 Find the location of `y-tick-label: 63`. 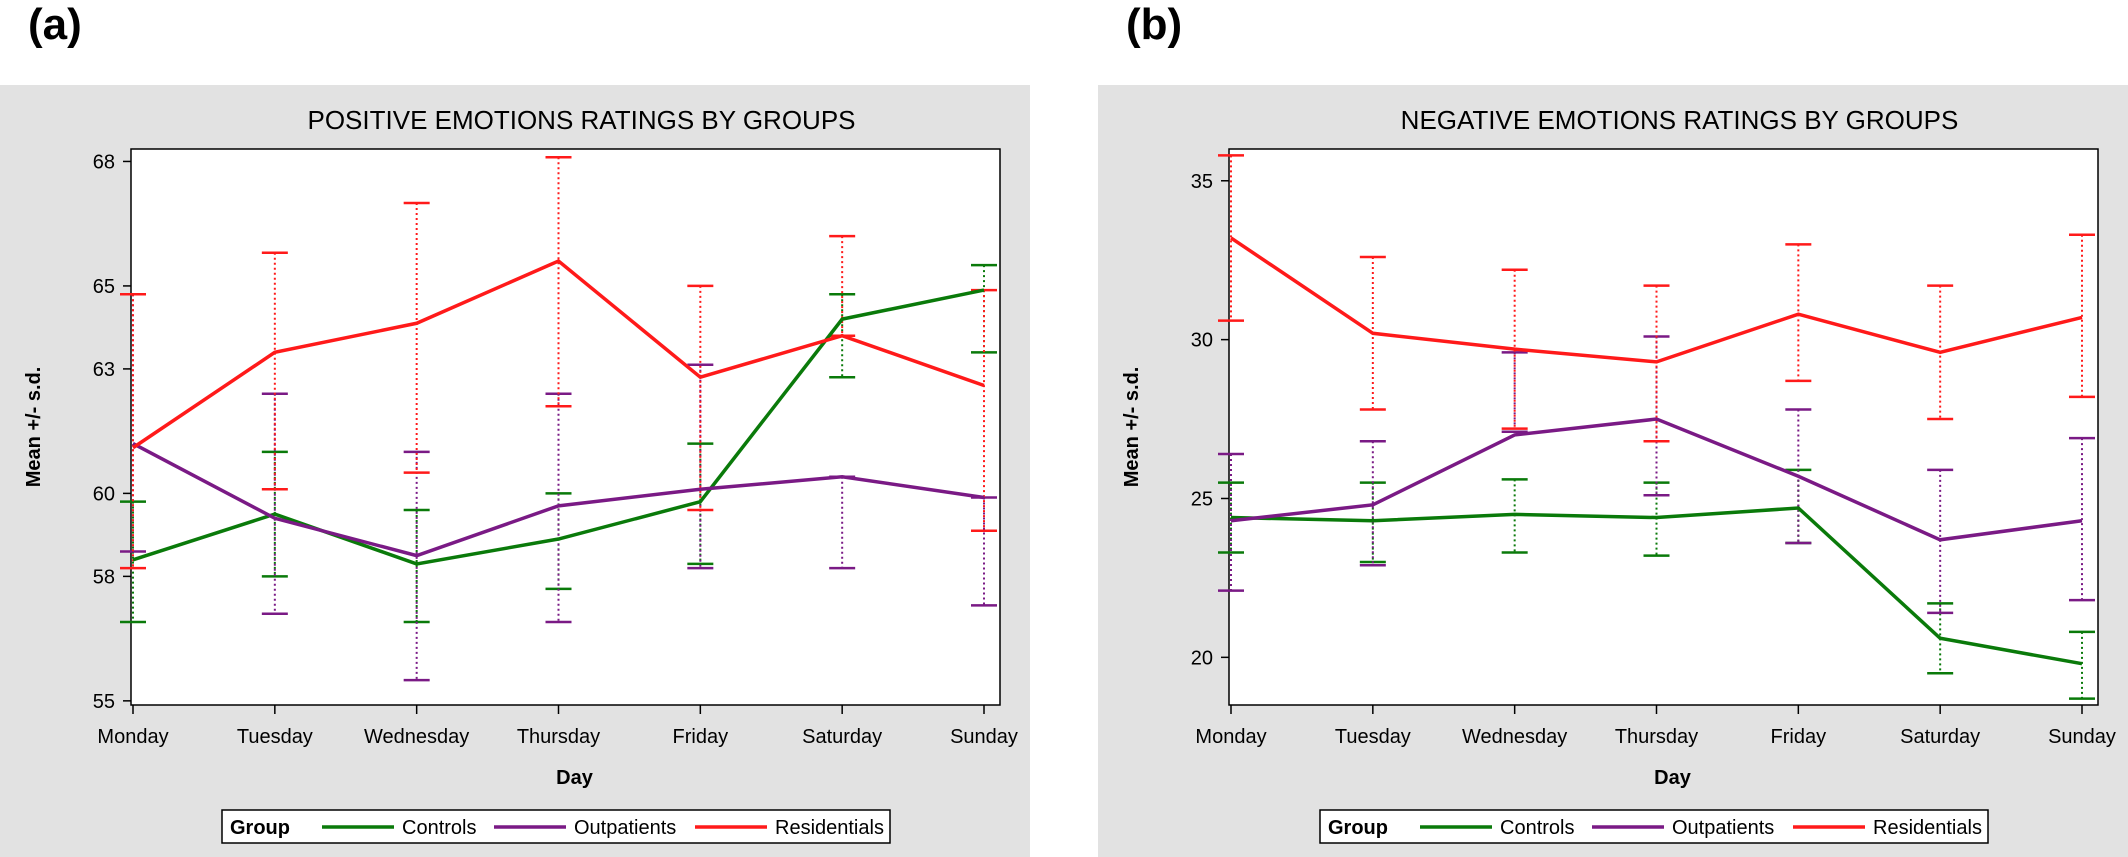

y-tick-label: 63 is located at coordinates (104, 370).